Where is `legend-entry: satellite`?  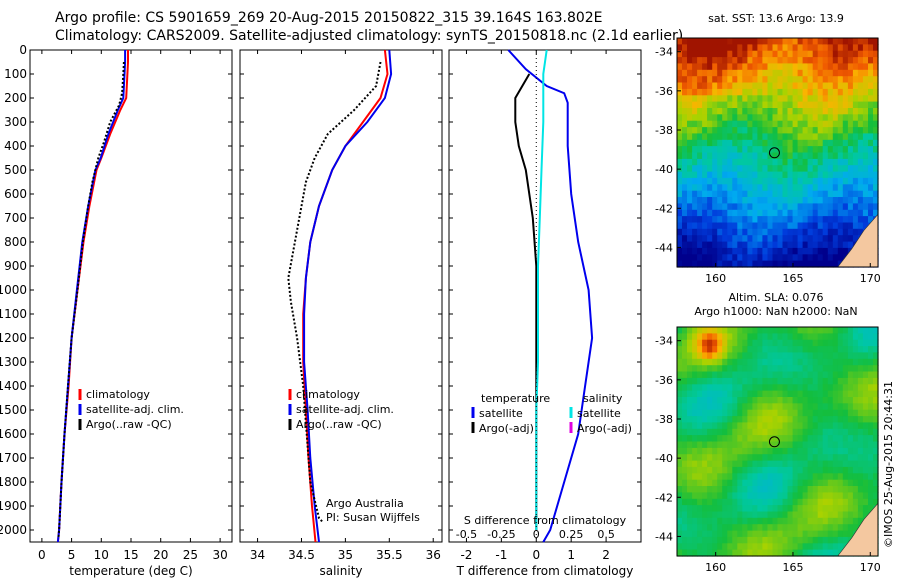 legend-entry: satellite is located at coordinates (501, 413).